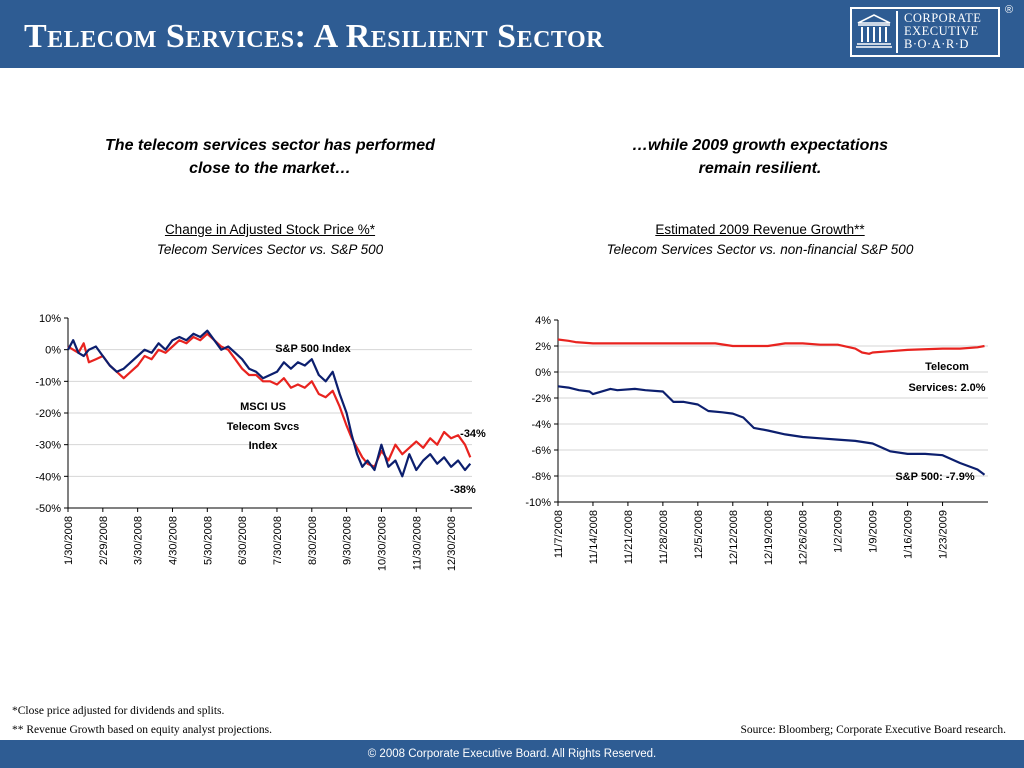 The width and height of the screenshot is (1024, 768). I want to click on revenue-chart-x-tick-label: 11/7/2008, so click(559, 534).